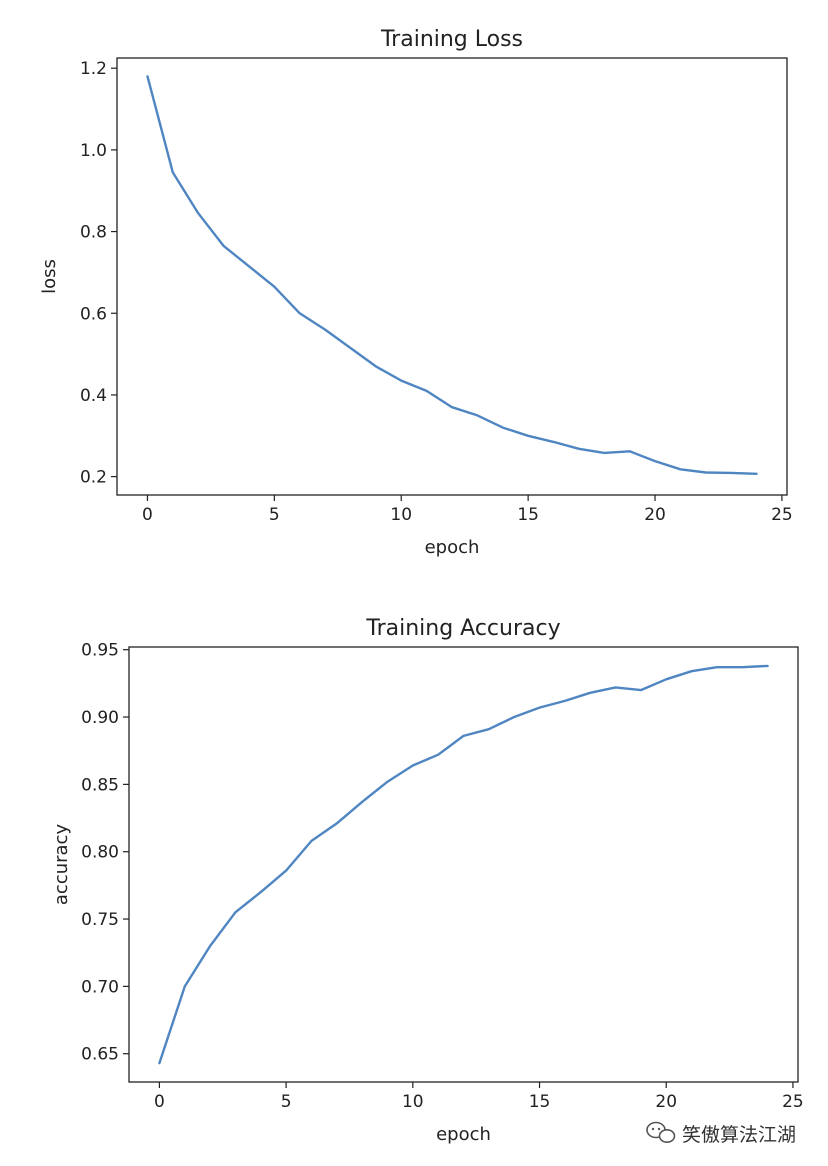 This screenshot has width=828, height=1166. I want to click on y-tick-label: 0.75, so click(100, 920).